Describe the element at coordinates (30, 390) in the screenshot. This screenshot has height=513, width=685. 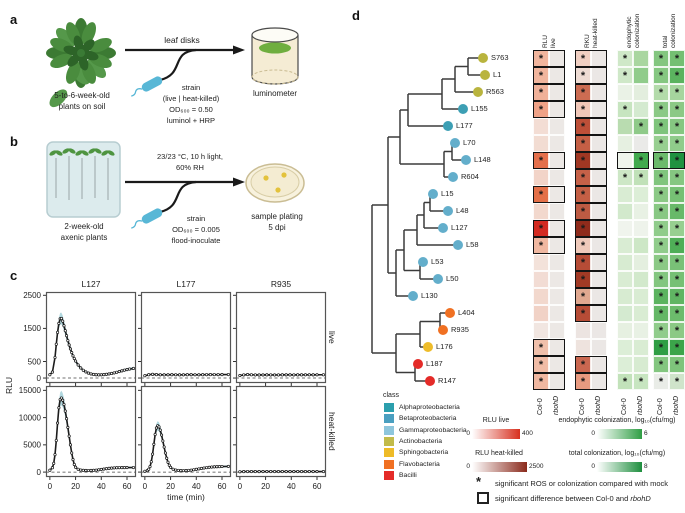
I see `svg-text: 15000` at that location.